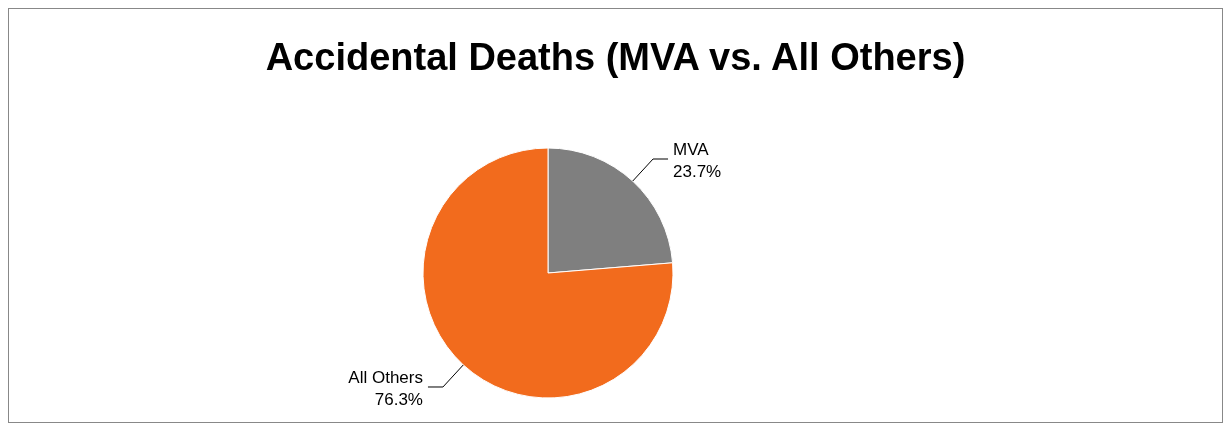  Describe the element at coordinates (697, 172) in the screenshot. I see `data-label: 23.7%` at that location.